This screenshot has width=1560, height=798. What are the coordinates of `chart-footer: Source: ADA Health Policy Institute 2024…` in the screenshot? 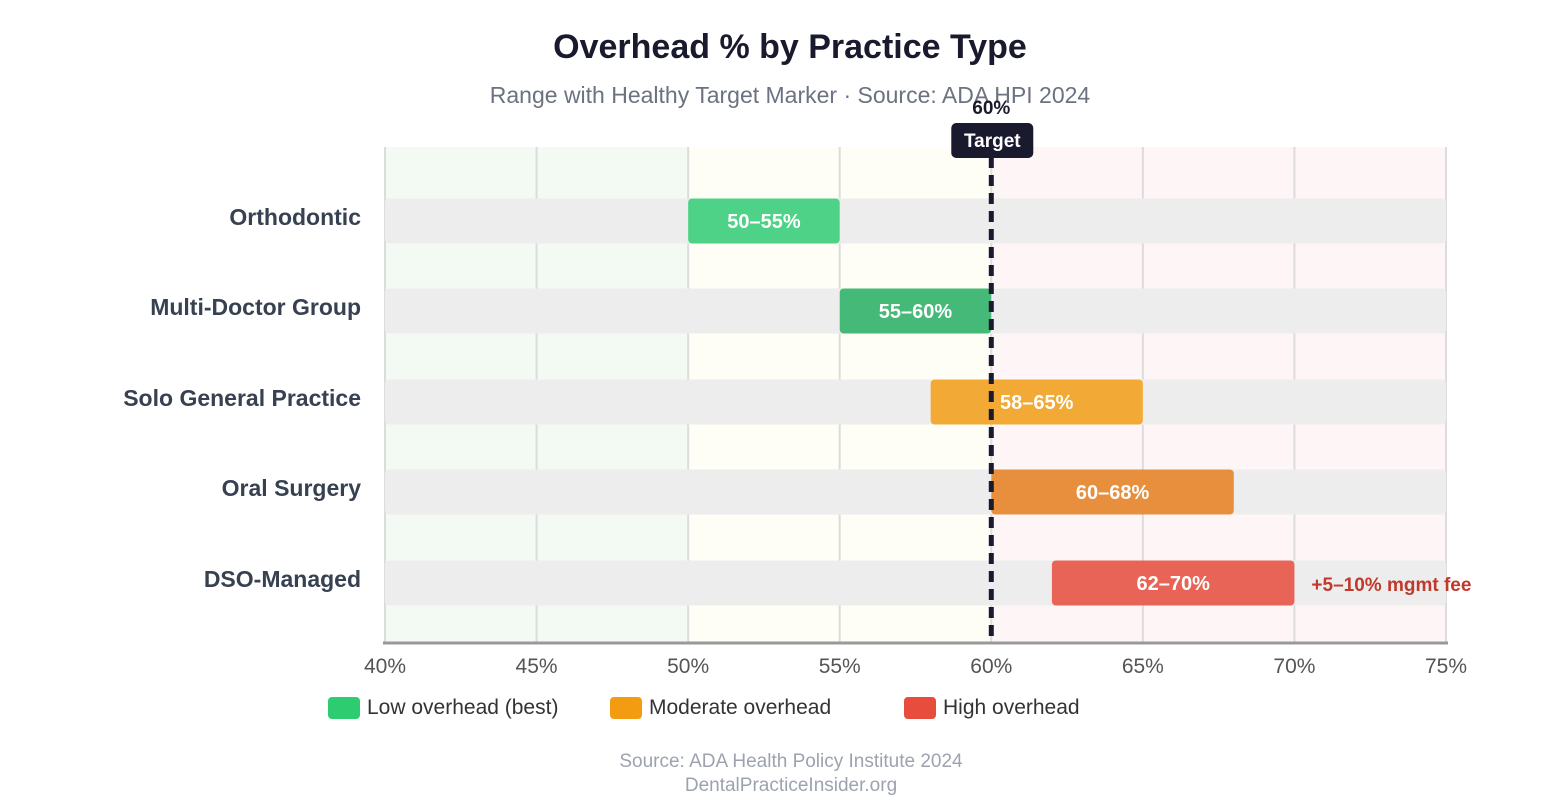 It's located at (780, 774).